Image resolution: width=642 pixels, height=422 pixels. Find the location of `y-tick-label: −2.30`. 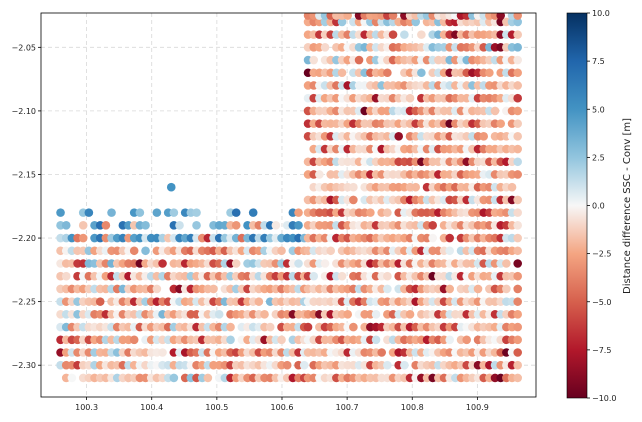

y-tick-label: −2.30 is located at coordinates (23, 365).